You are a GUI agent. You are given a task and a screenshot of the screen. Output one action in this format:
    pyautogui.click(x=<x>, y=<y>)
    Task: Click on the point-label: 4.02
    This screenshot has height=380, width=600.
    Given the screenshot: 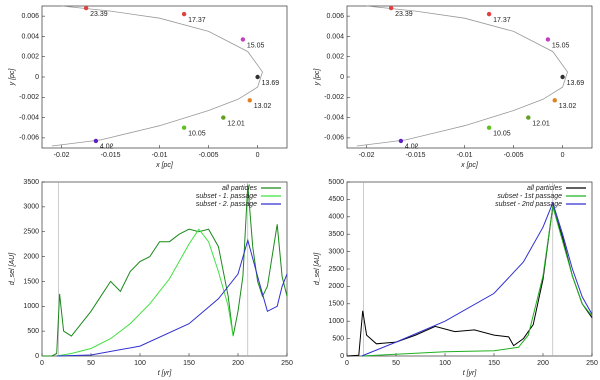 What is the action you would take?
    pyautogui.click(x=412, y=147)
    